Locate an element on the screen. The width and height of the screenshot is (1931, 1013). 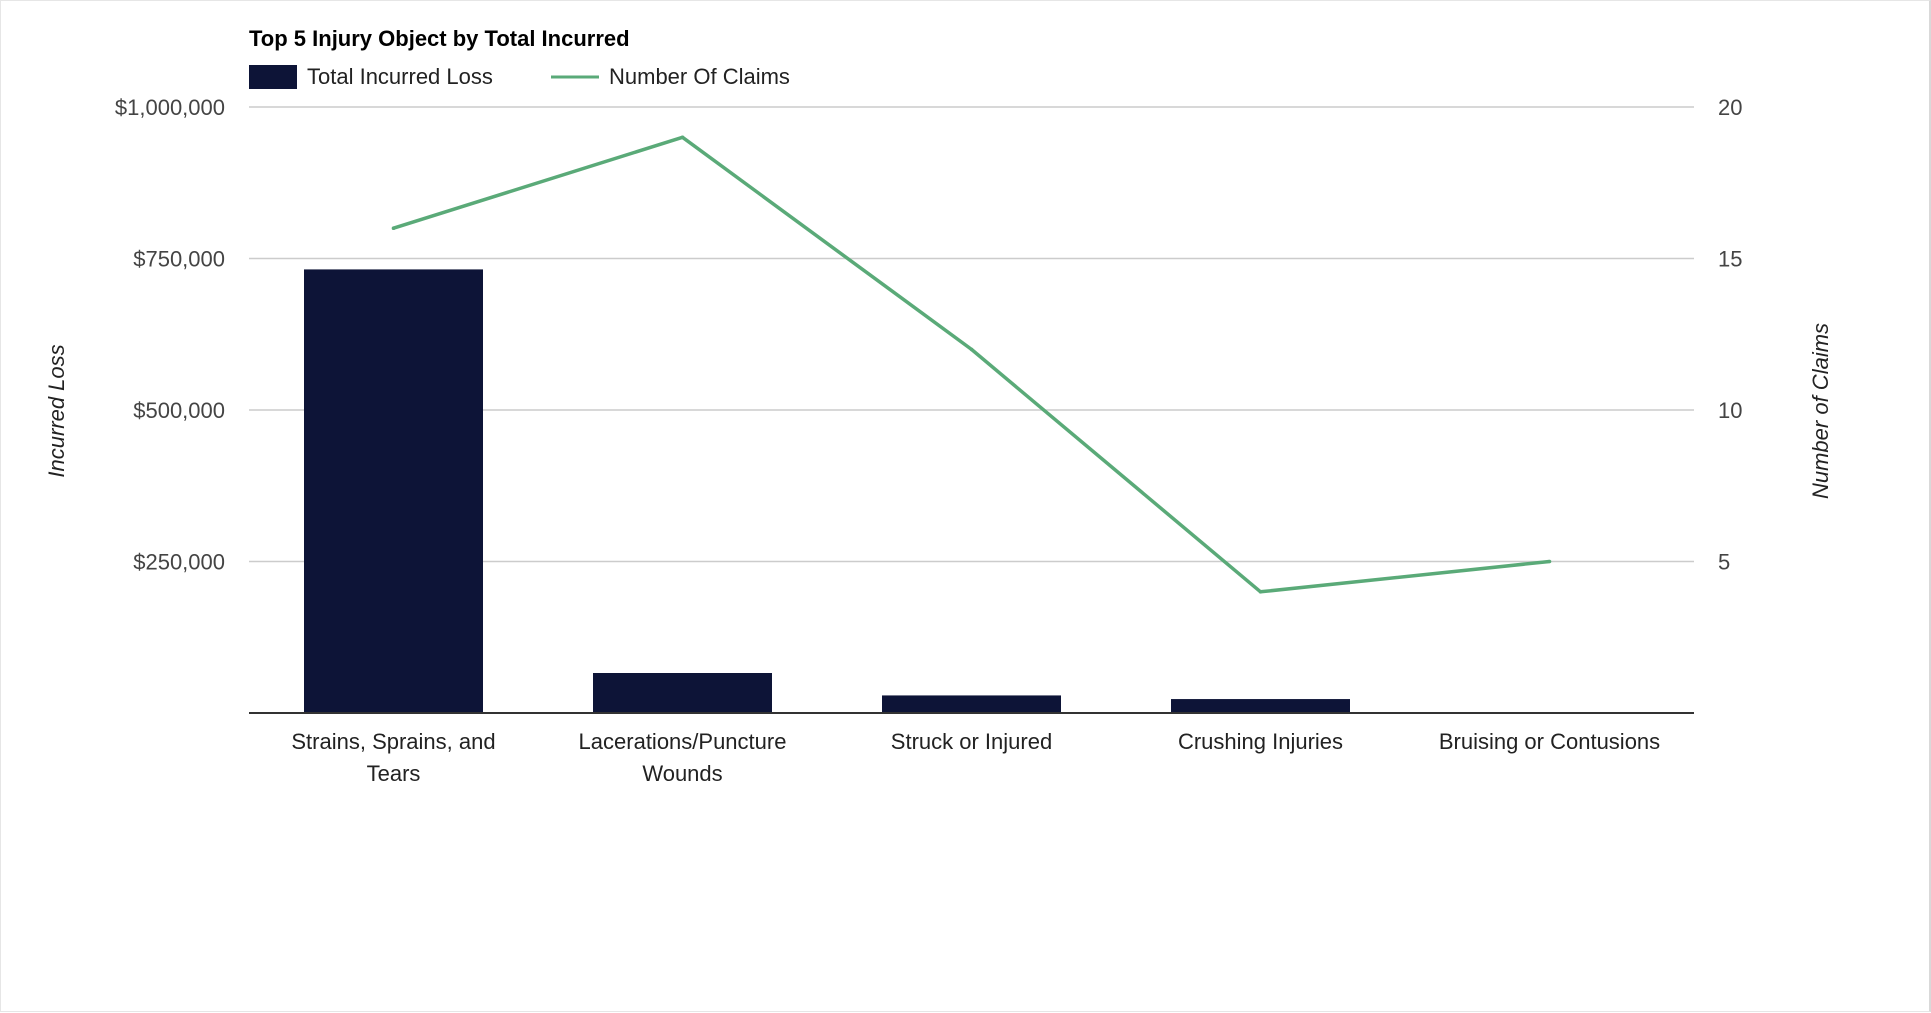
left-axis-title: Incurred Loss is located at coordinates (56, 410).